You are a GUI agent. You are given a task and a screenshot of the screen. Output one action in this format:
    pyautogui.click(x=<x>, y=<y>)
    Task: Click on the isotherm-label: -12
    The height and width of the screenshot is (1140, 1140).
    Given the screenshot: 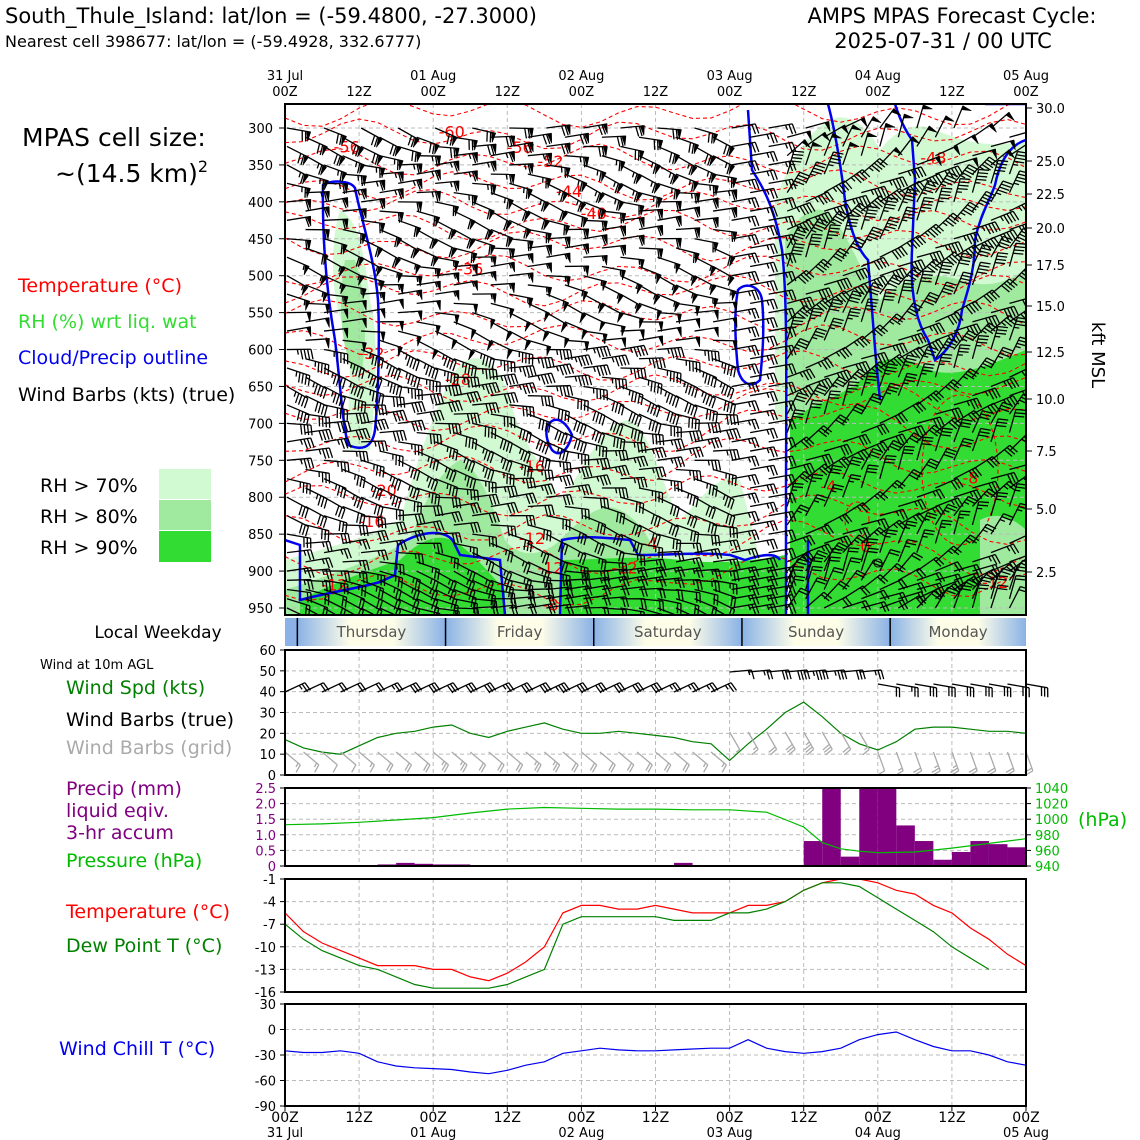 What is the action you would take?
    pyautogui.click(x=625, y=567)
    